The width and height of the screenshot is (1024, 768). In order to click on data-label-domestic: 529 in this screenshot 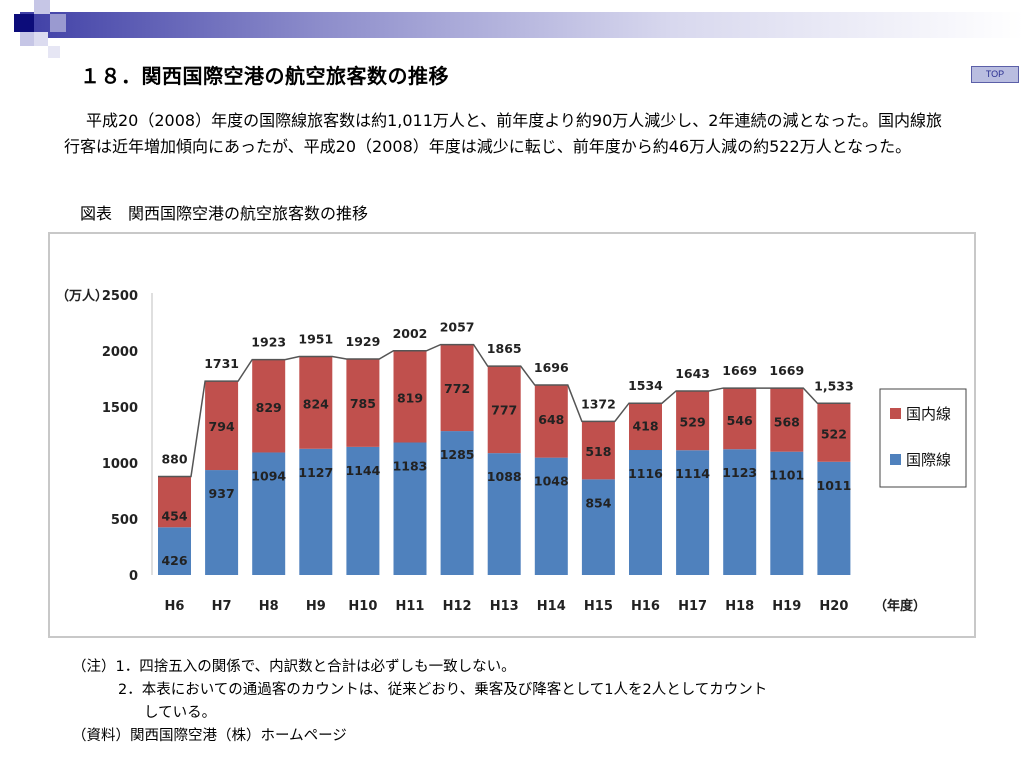, I will do `click(693, 421)`.